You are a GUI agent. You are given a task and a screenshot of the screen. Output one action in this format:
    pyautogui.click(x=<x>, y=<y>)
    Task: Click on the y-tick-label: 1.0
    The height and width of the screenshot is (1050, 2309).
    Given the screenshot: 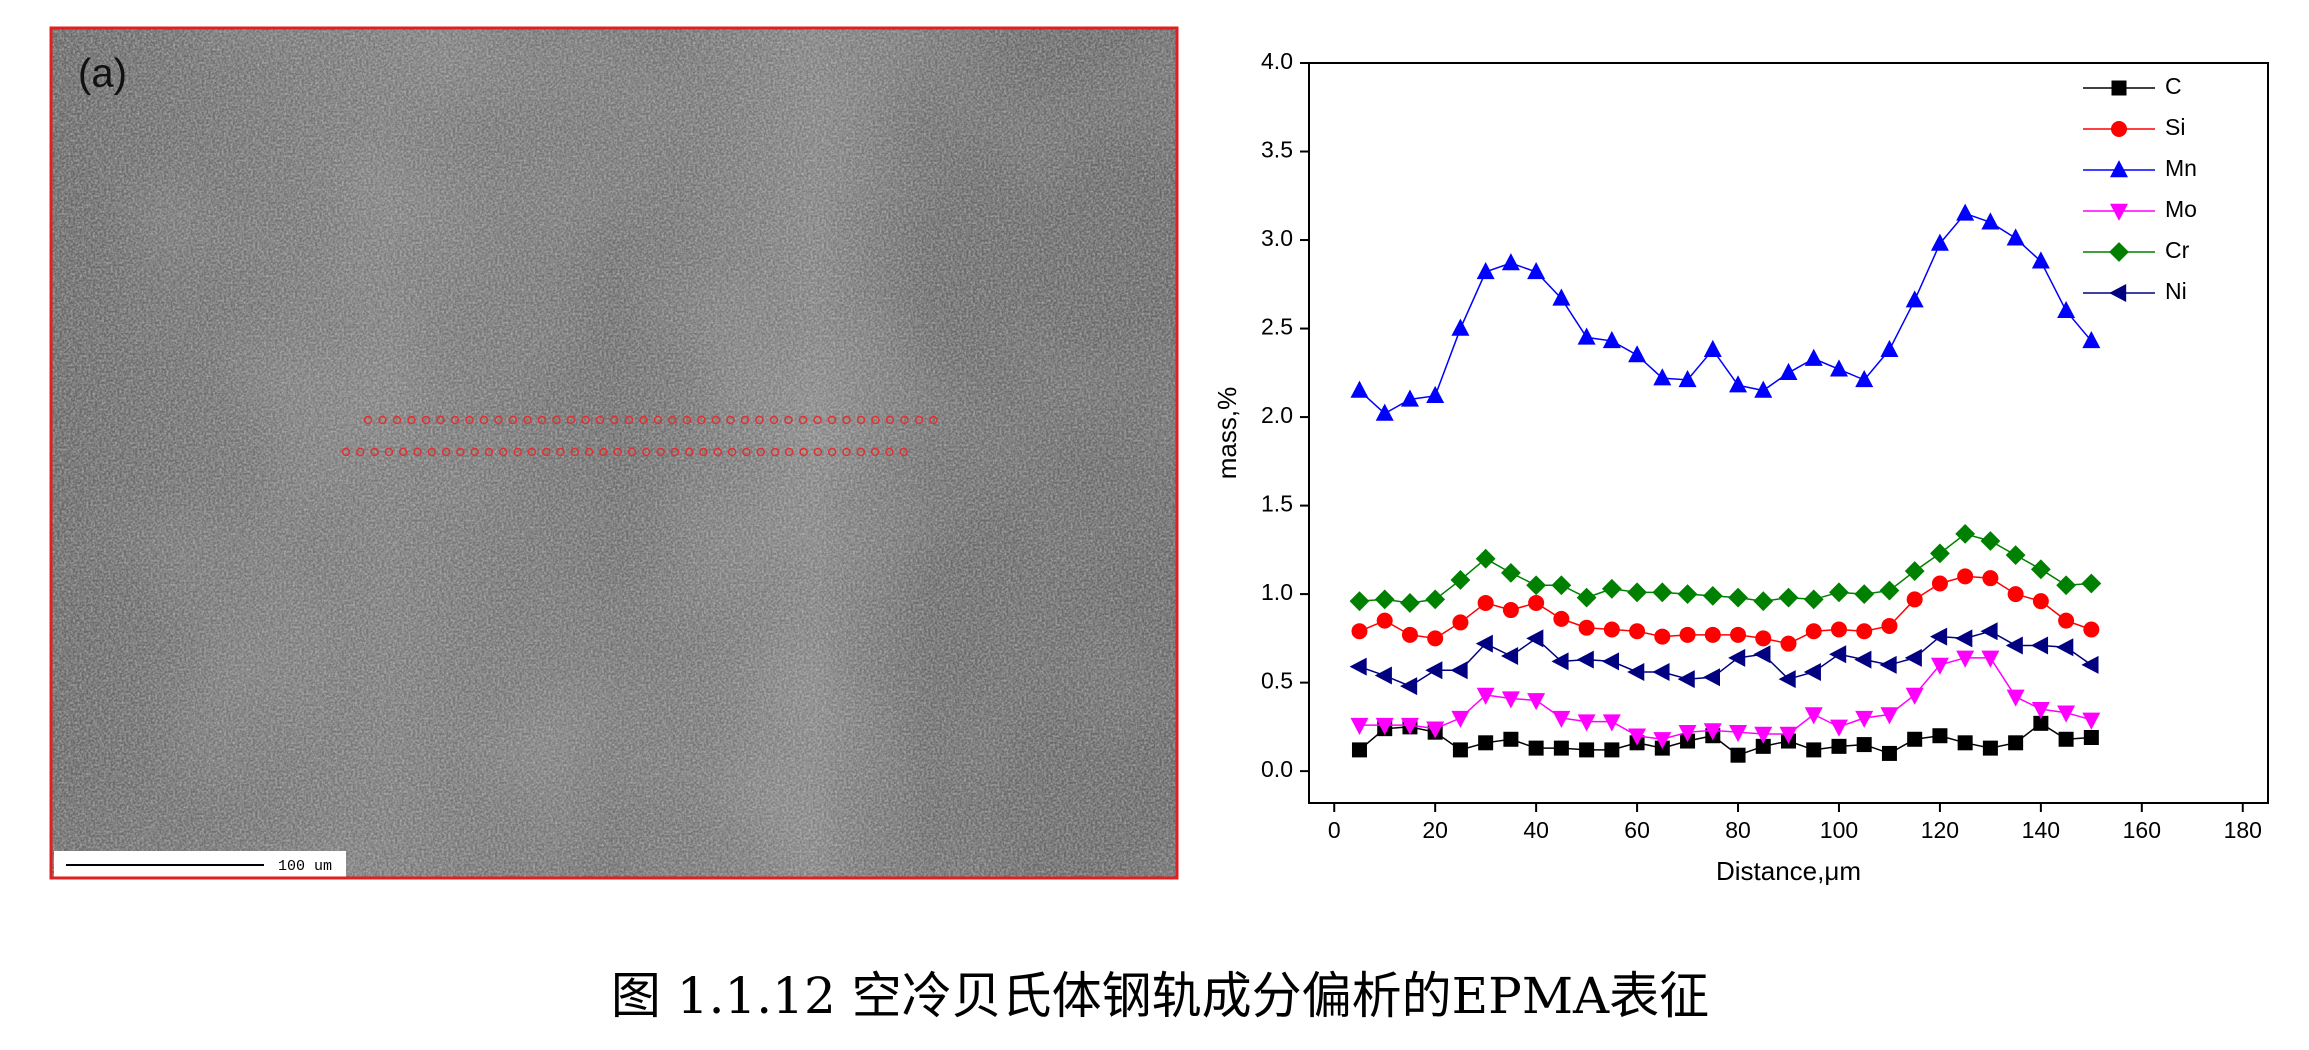 What is the action you would take?
    pyautogui.click(x=1277, y=592)
    